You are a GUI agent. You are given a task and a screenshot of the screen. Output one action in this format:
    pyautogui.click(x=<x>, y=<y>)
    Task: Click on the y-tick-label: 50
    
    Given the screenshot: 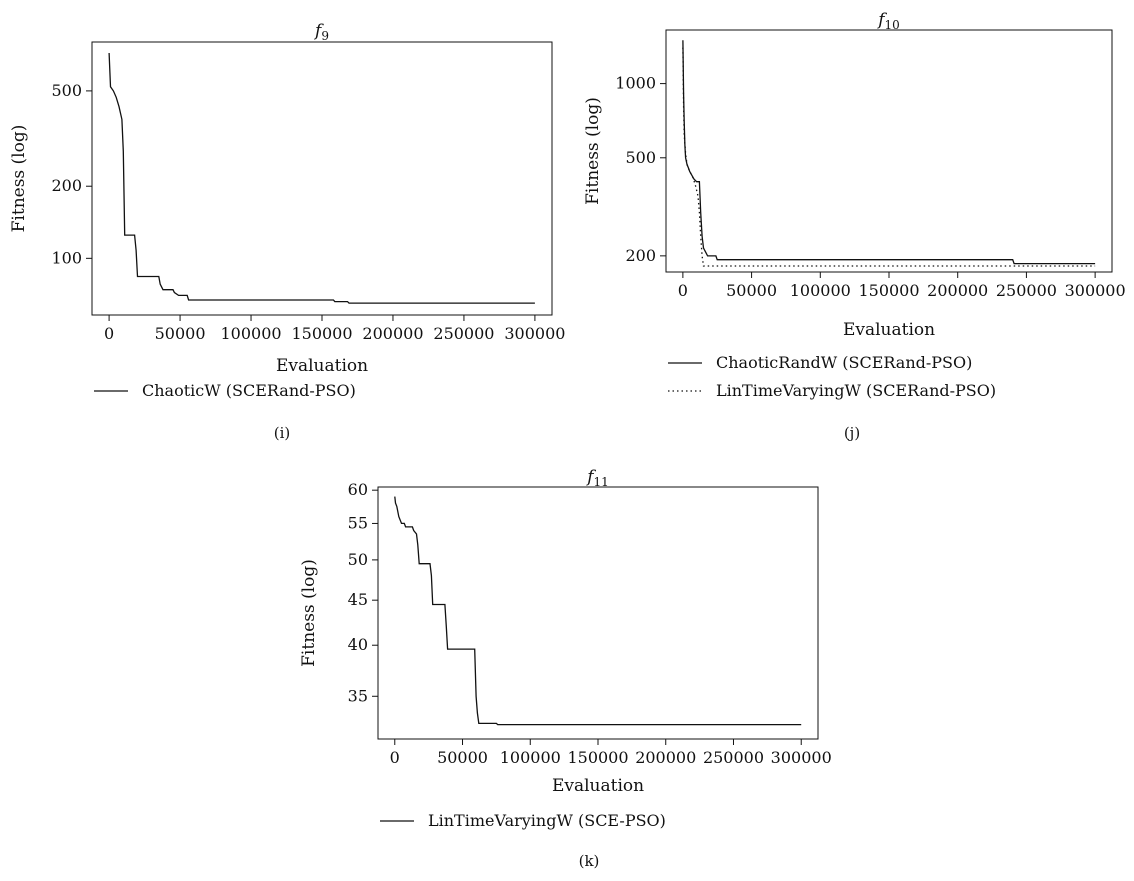 What is the action you would take?
    pyautogui.click(x=358, y=559)
    